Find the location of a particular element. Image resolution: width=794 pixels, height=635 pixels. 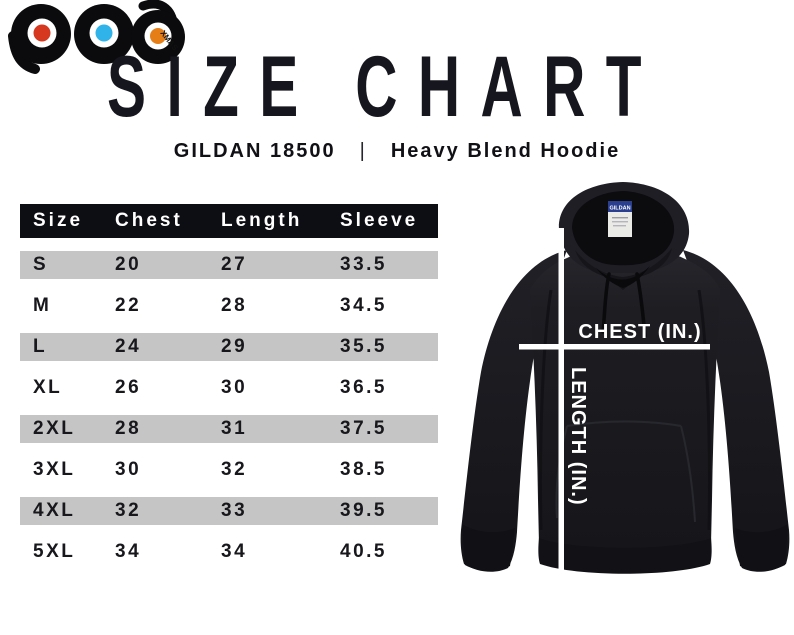

table-header-row: Size Chest Length Sleeve is located at coordinates (229, 221).